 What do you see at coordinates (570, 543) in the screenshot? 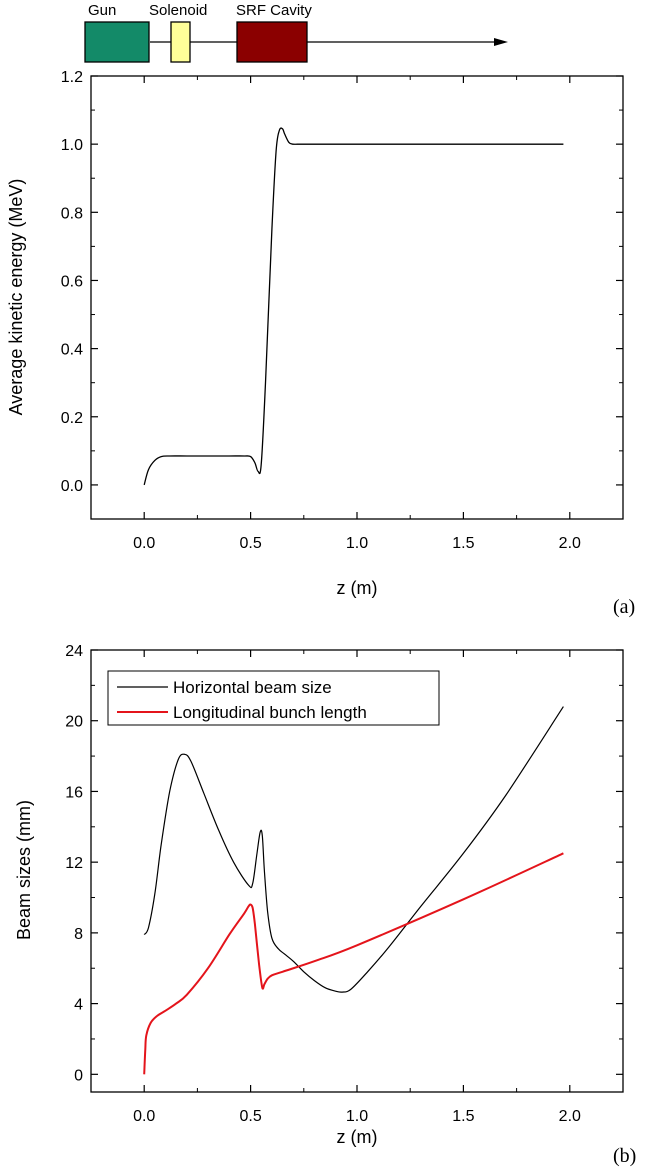
I see `x-tick-label-energy: 2.0` at bounding box center [570, 543].